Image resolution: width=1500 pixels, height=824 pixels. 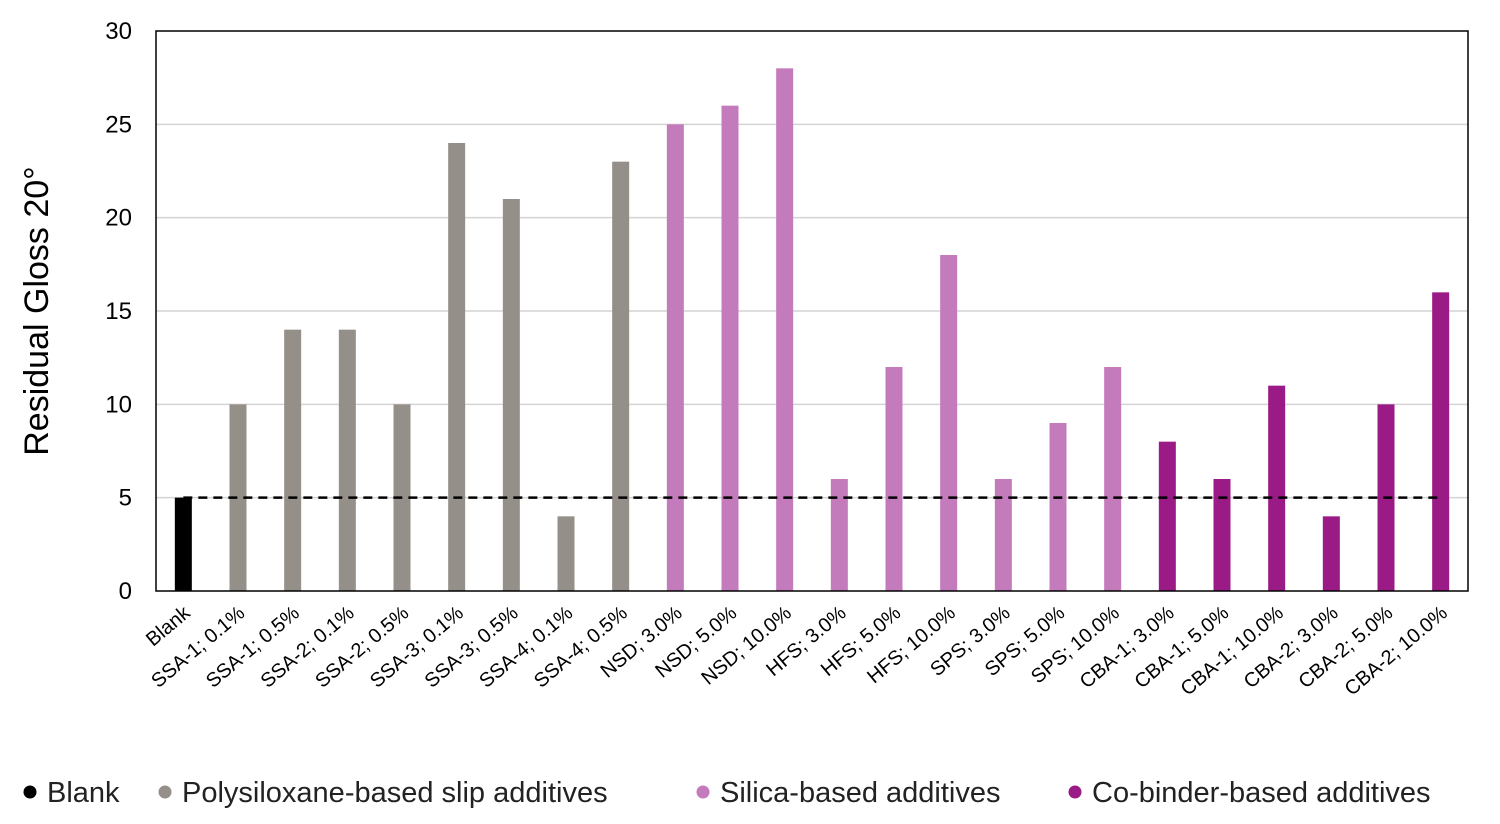 I want to click on legend-label: Blank, so click(x=83, y=793).